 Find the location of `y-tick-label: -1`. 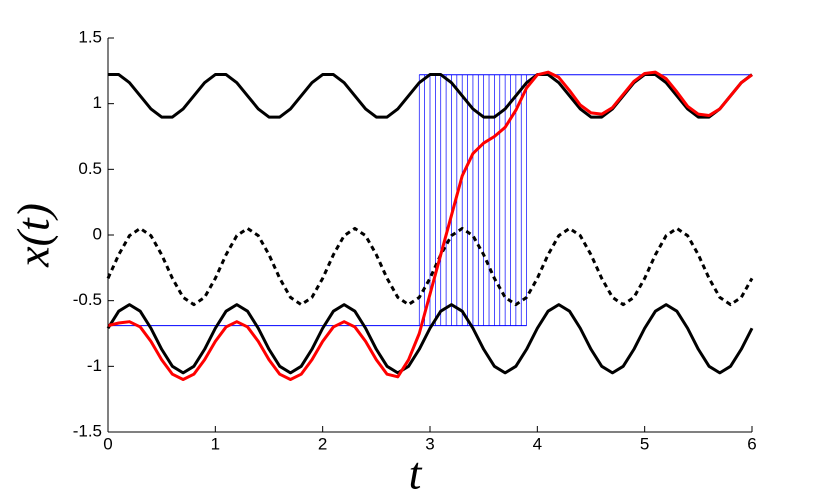

y-tick-label: -1 is located at coordinates (94, 365).